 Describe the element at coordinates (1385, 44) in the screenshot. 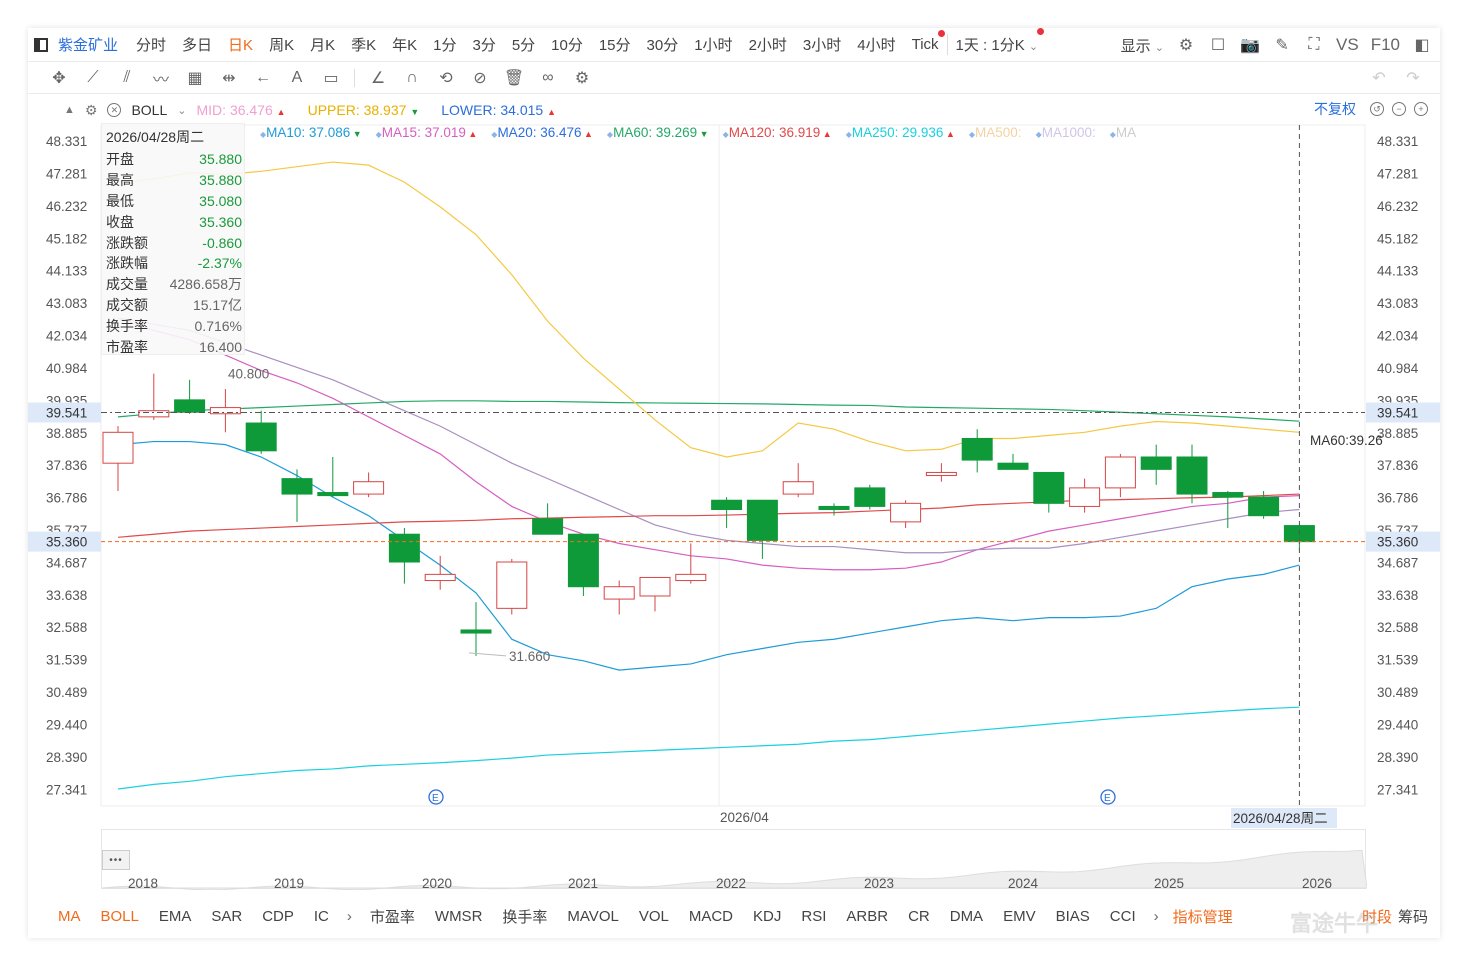

I see `f10-button: F10` at that location.